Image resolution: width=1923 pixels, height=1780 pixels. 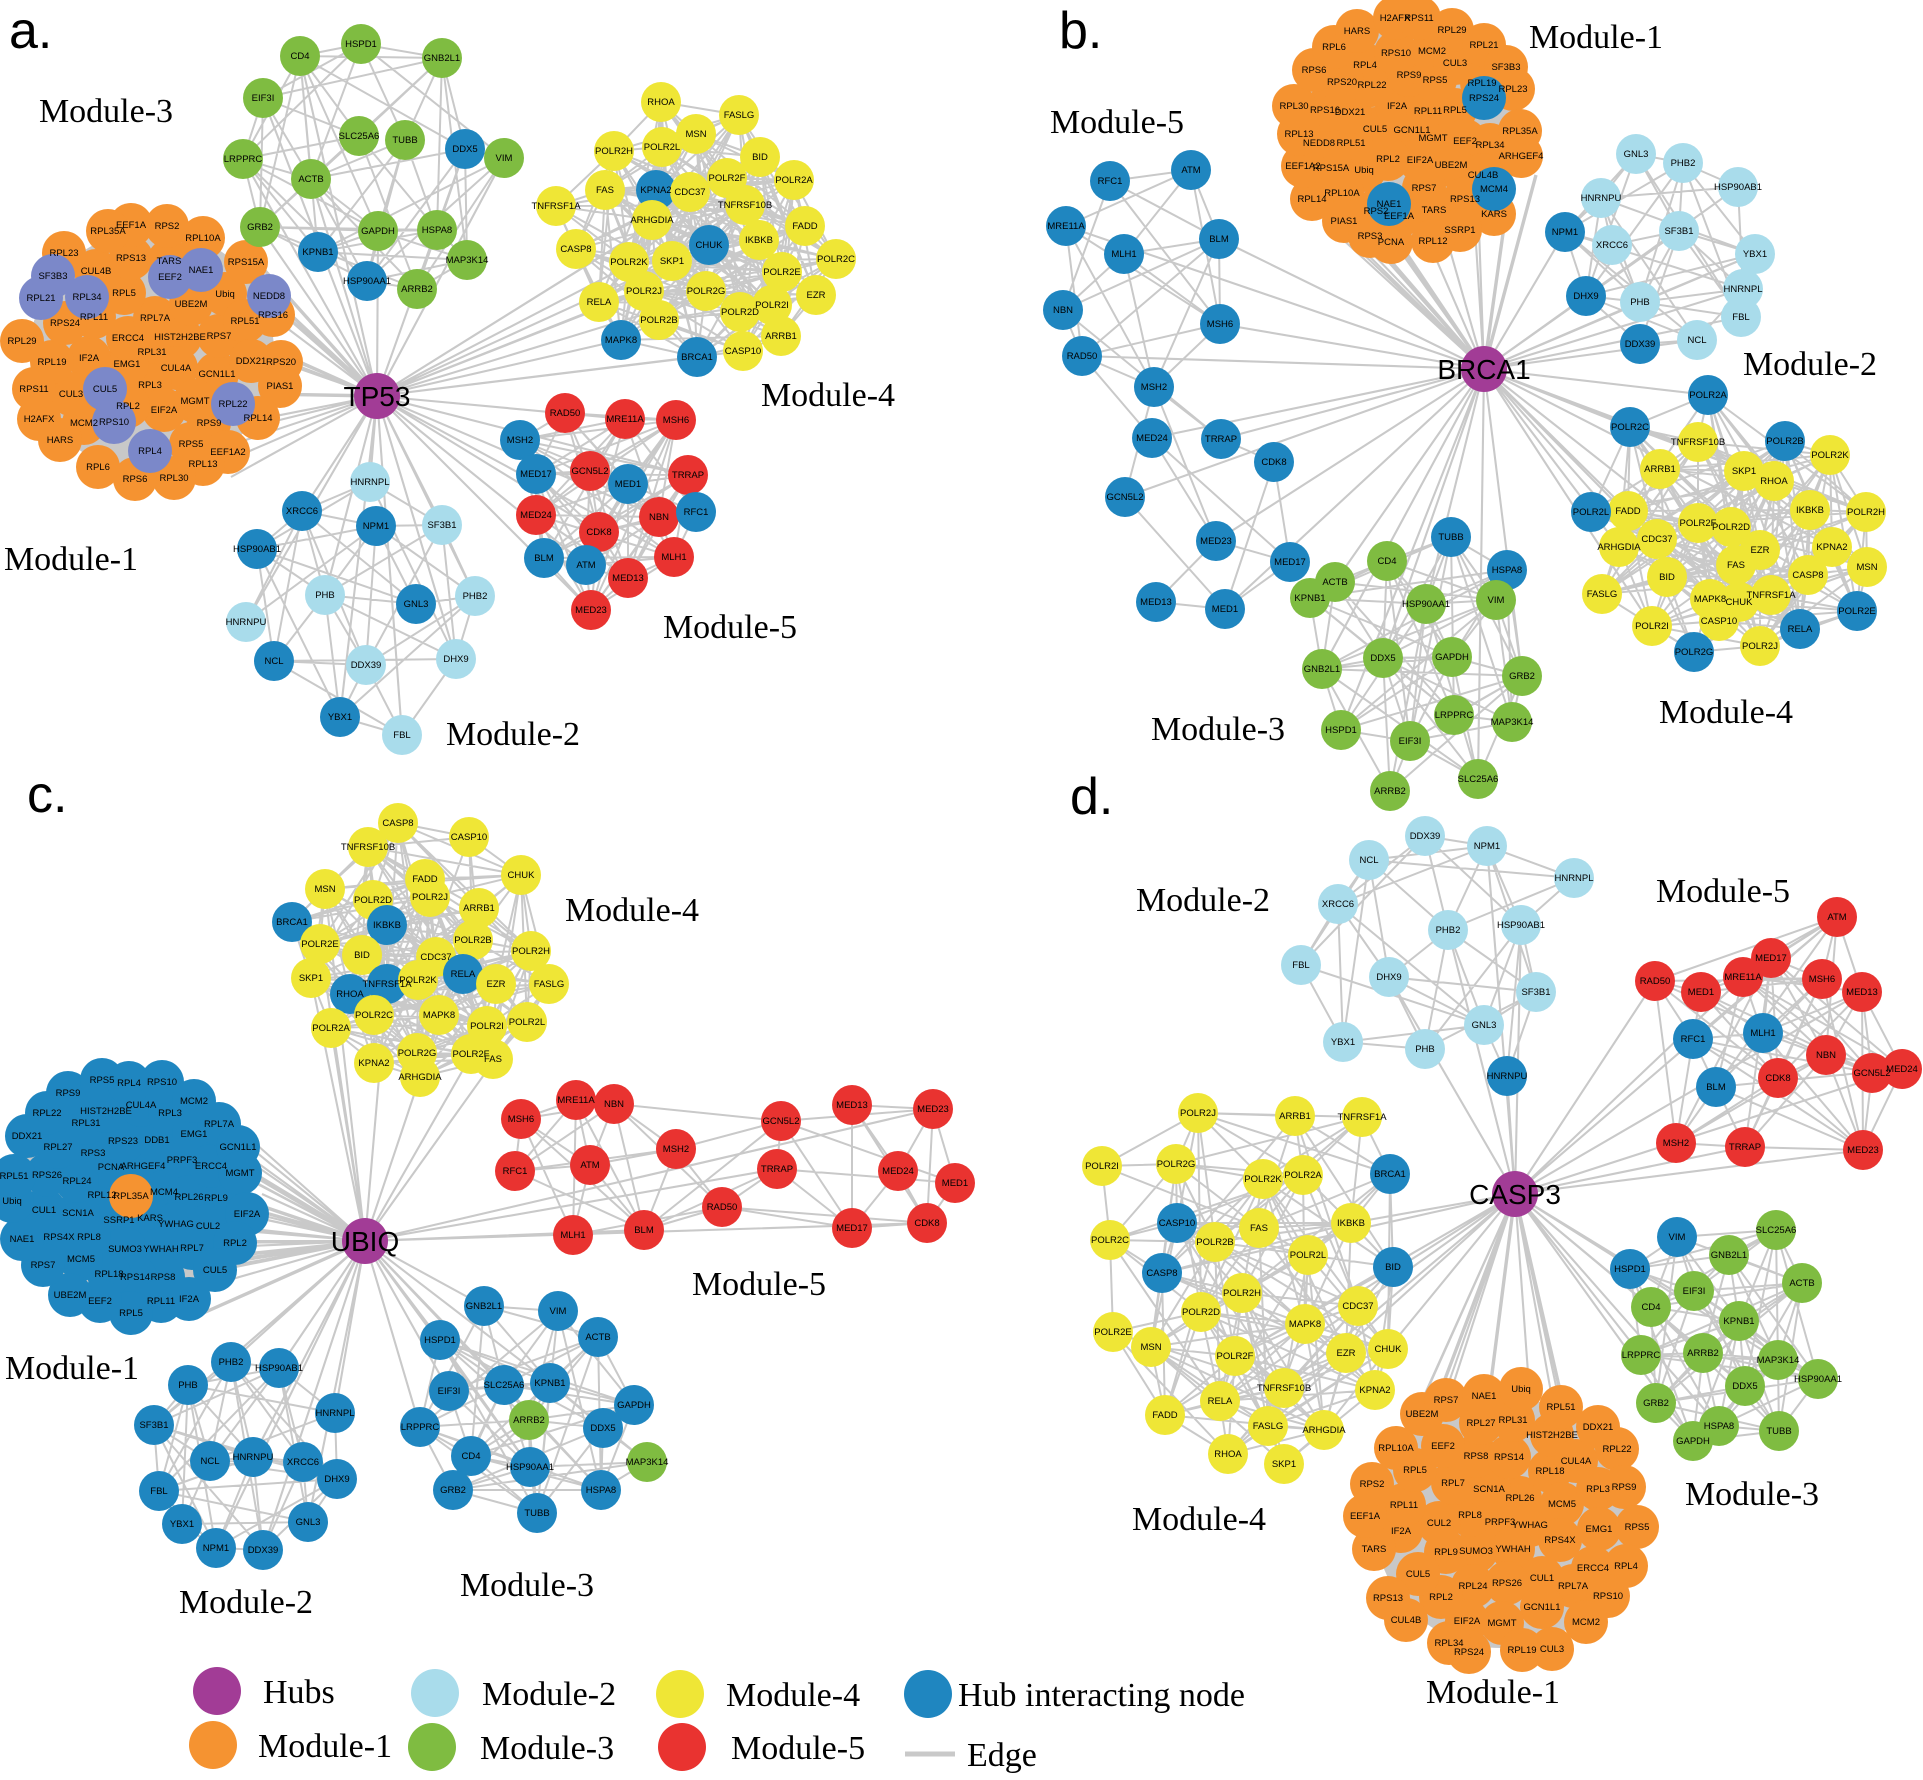 I want to click on svg-text: RPS20, so click(x=281, y=362).